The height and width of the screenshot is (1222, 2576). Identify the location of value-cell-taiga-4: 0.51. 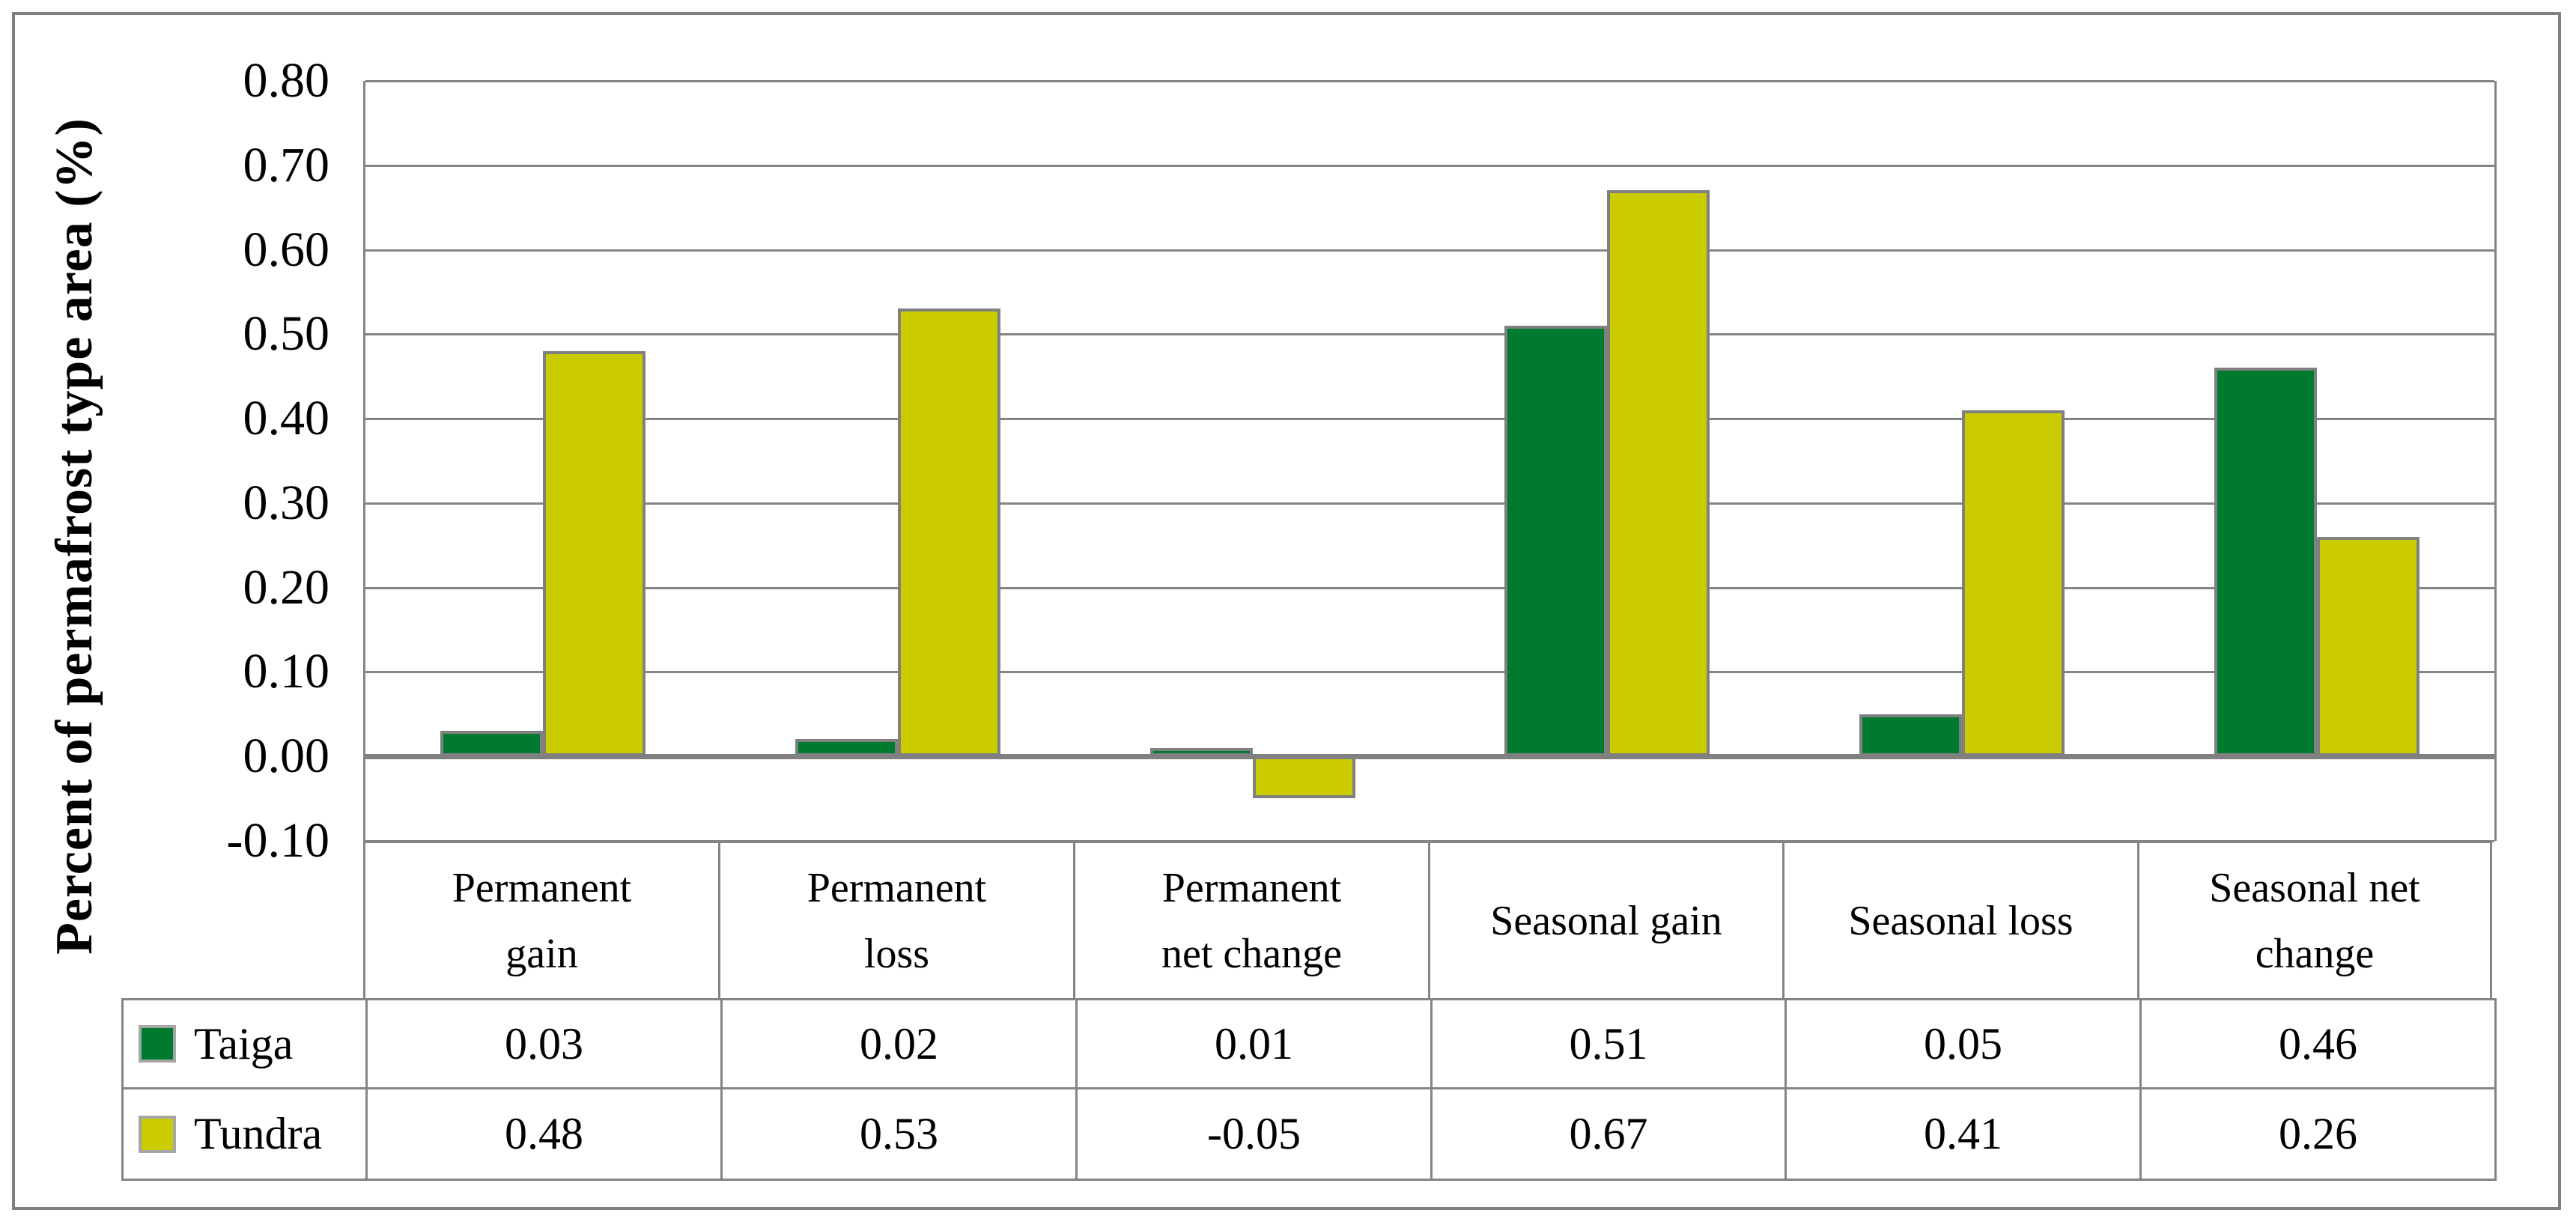
(1607, 1043).